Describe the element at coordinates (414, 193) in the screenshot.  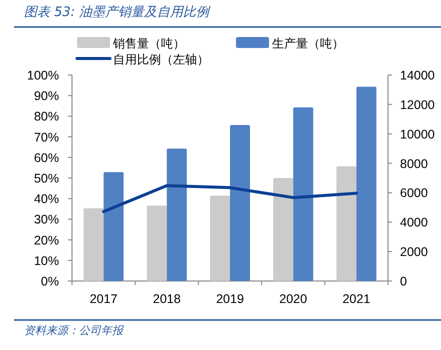
I see `y2-tick-label: 6000` at that location.